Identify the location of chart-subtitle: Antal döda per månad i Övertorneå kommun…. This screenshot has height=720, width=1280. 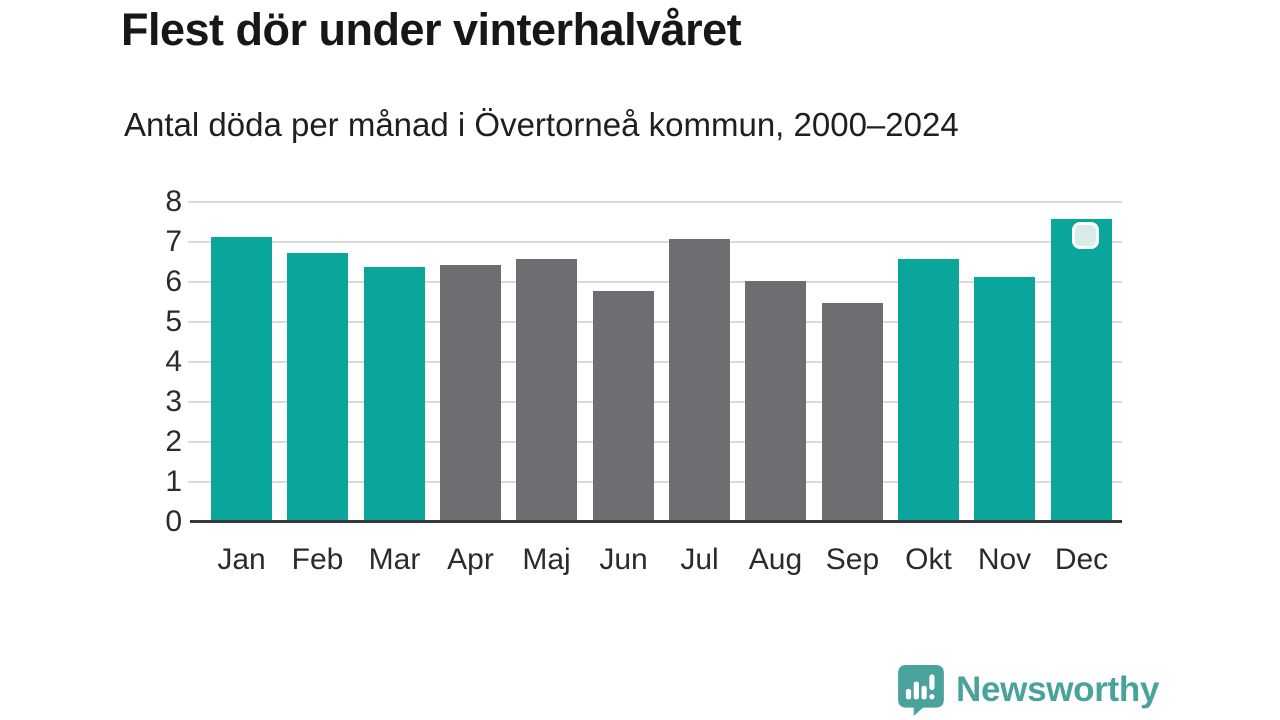
(541, 124).